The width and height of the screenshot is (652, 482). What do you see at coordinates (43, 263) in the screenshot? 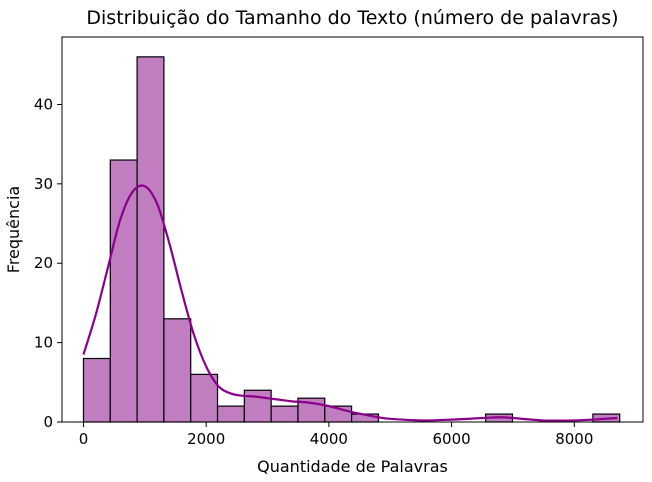
I see `y-tick-label: 20` at bounding box center [43, 263].